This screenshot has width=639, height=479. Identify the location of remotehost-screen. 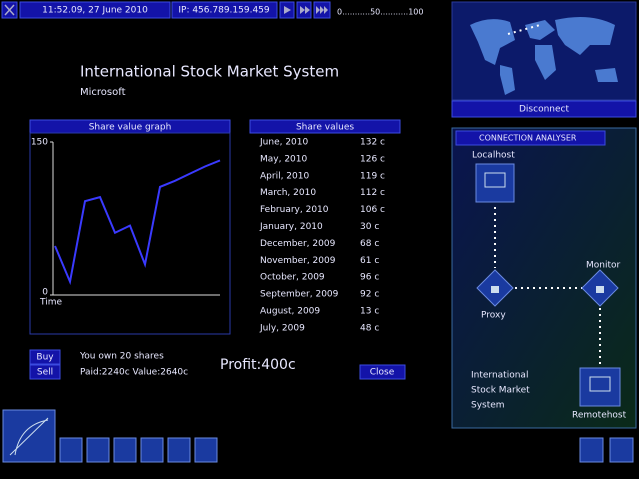
(600, 384).